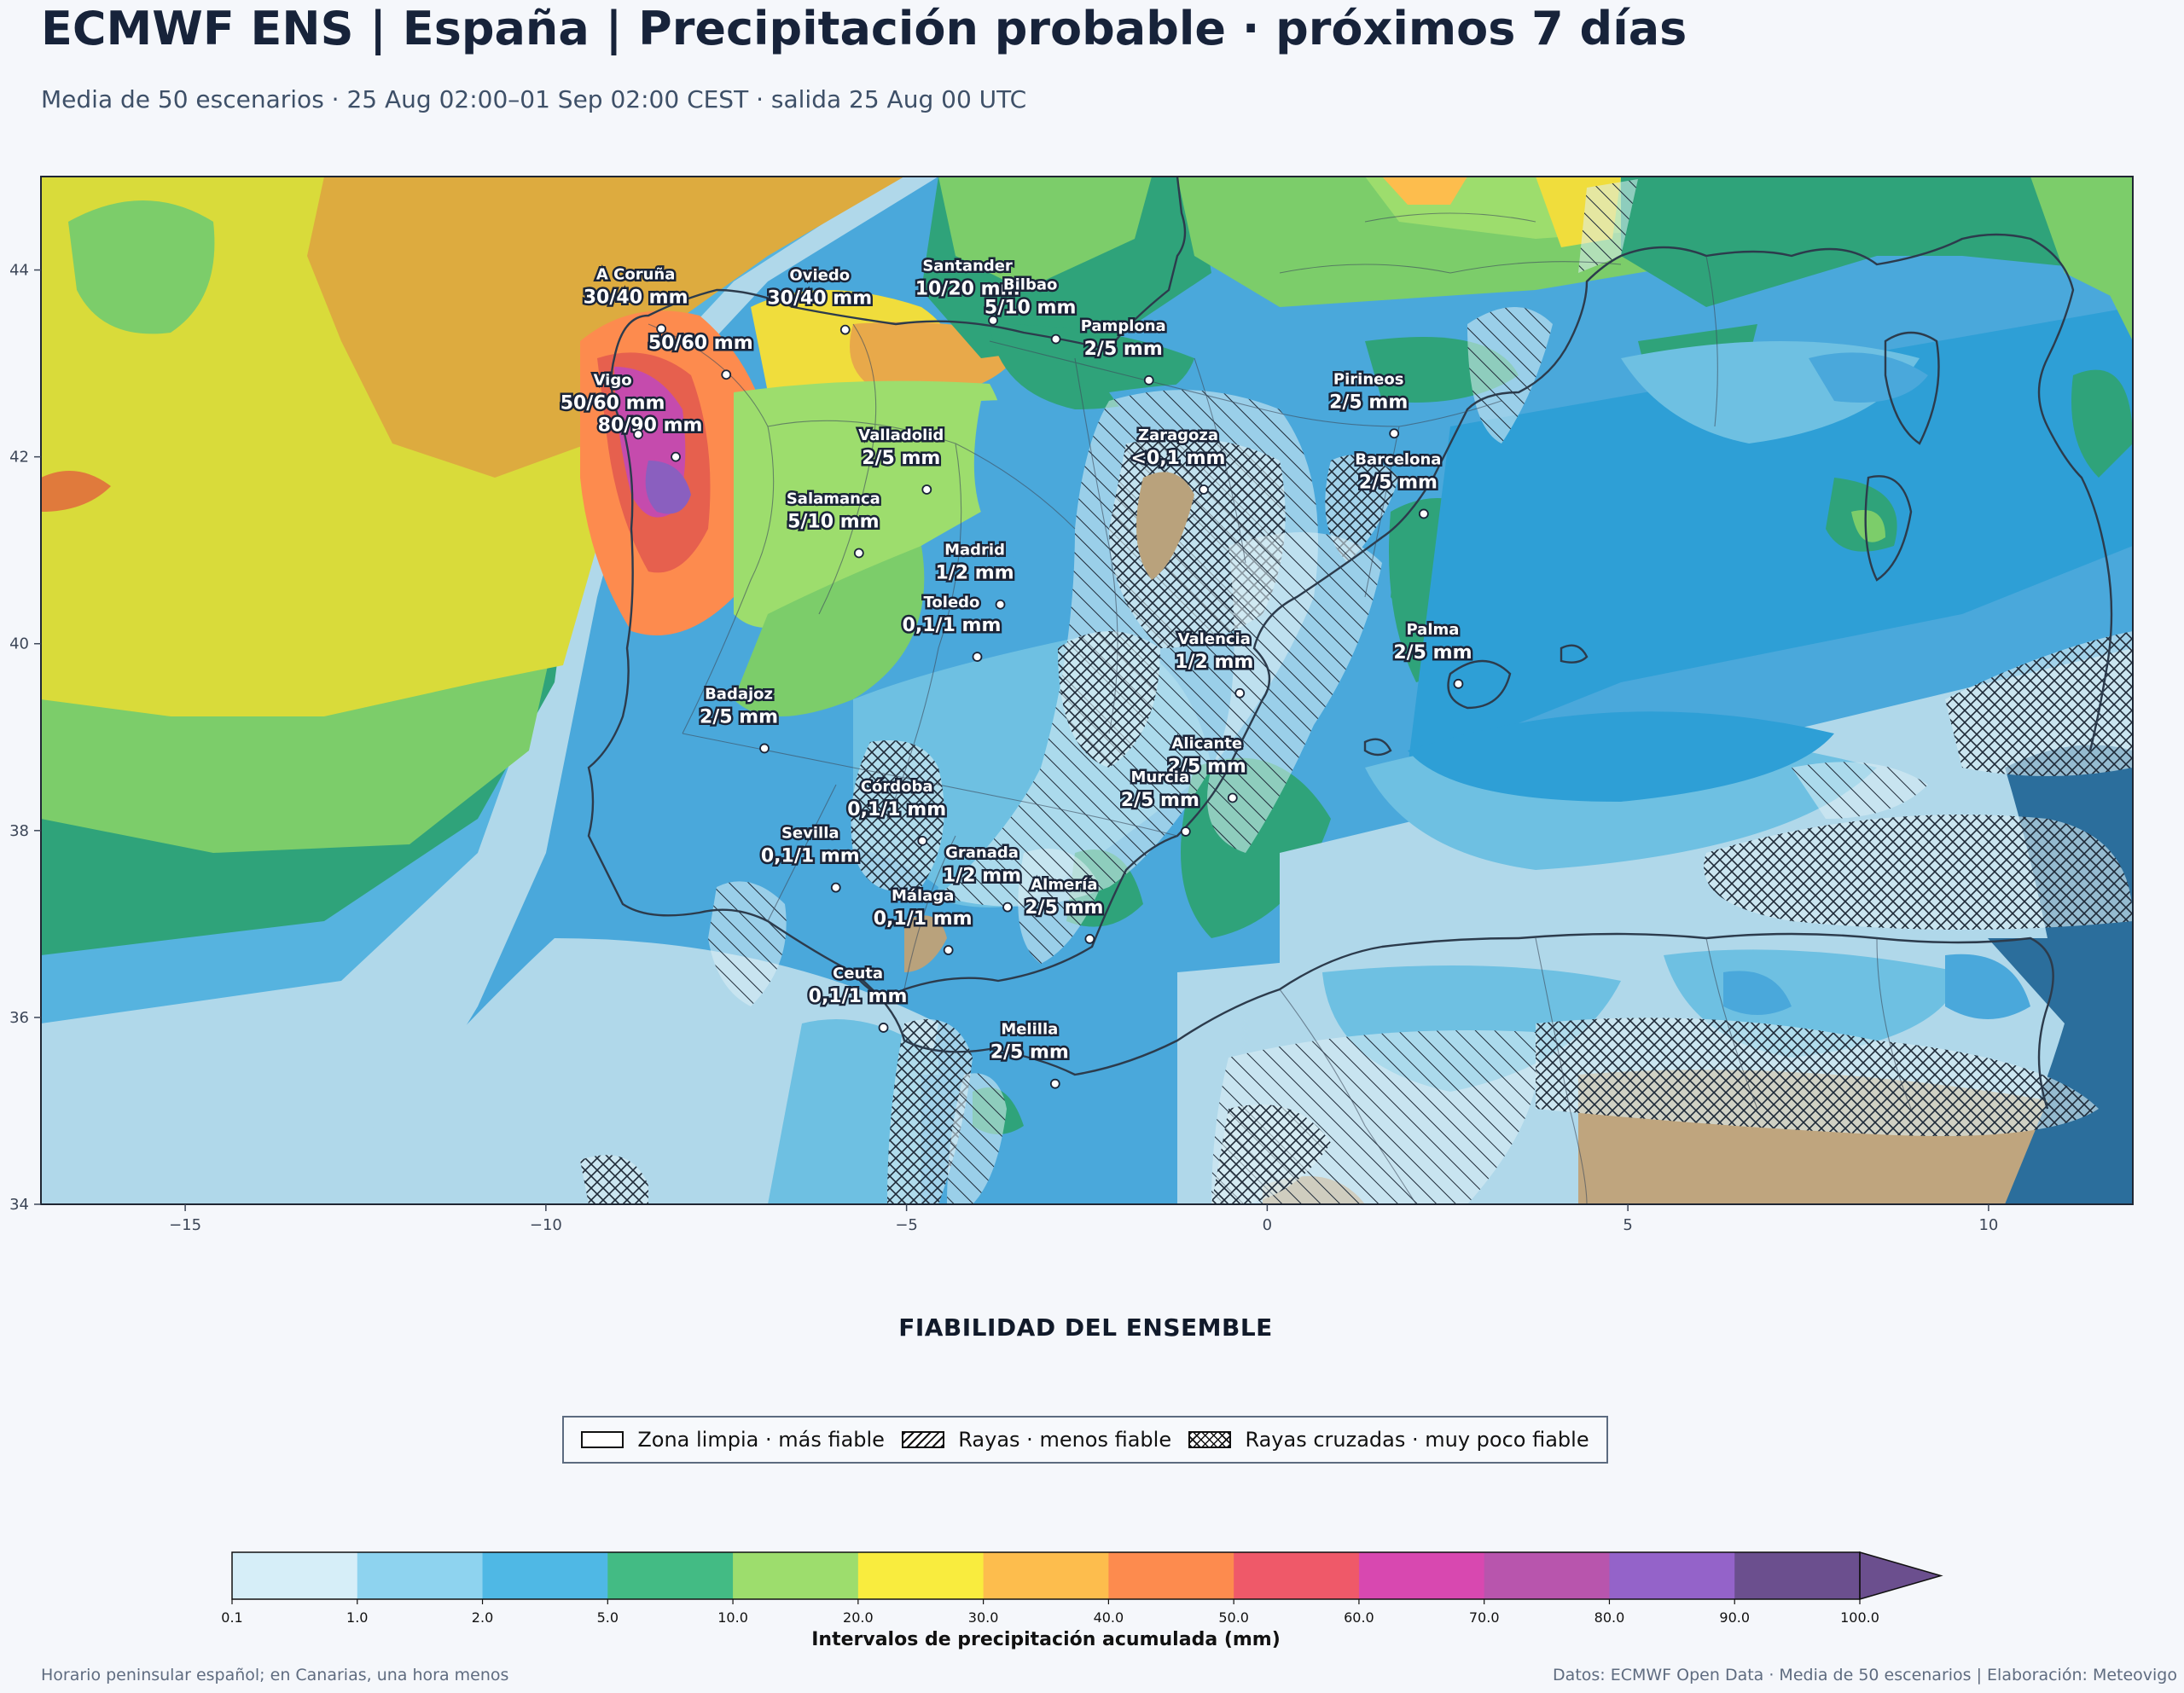  Describe the element at coordinates (901, 435) in the screenshot. I see `city-name: Valladolid` at that location.